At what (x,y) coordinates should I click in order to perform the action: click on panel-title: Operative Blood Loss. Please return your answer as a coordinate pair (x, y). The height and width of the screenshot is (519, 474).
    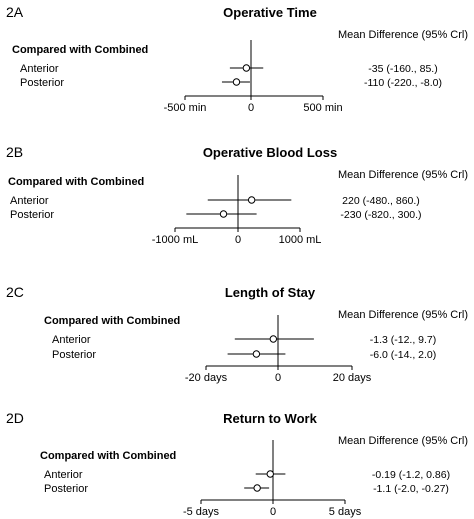
    Looking at the image, I should click on (270, 152).